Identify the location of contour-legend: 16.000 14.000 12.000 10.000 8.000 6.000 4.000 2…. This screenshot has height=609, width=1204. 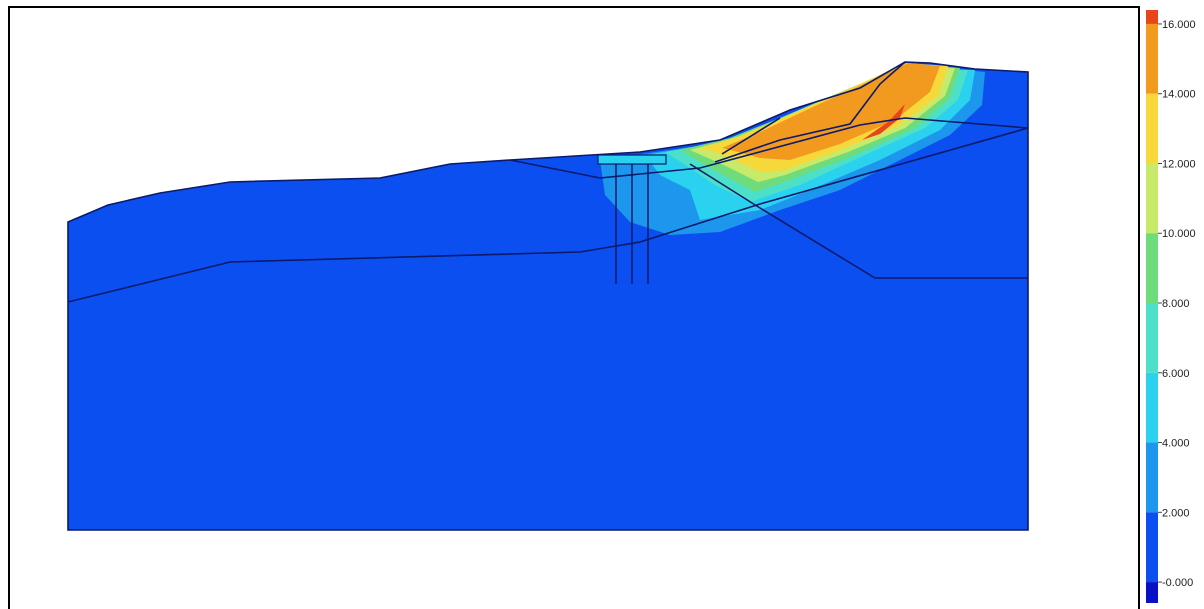
(1171, 306).